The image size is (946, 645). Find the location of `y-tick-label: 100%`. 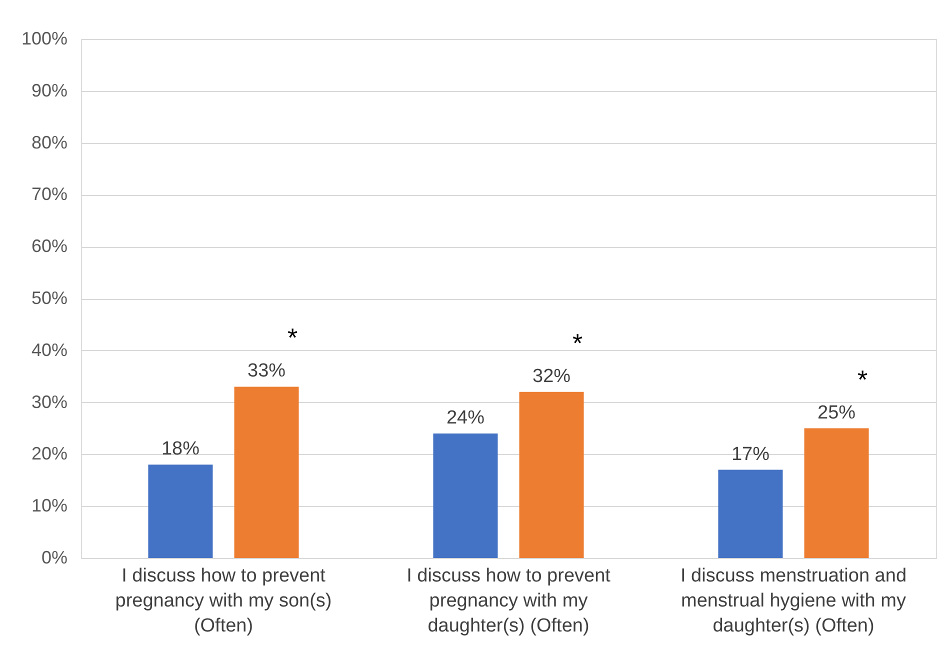

y-tick-label: 100% is located at coordinates (44, 38).